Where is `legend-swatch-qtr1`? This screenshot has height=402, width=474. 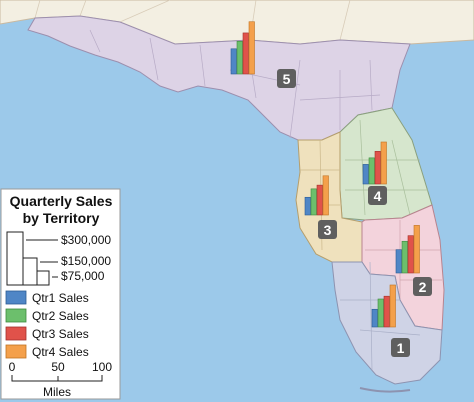 legend-swatch-qtr1 is located at coordinates (16, 297).